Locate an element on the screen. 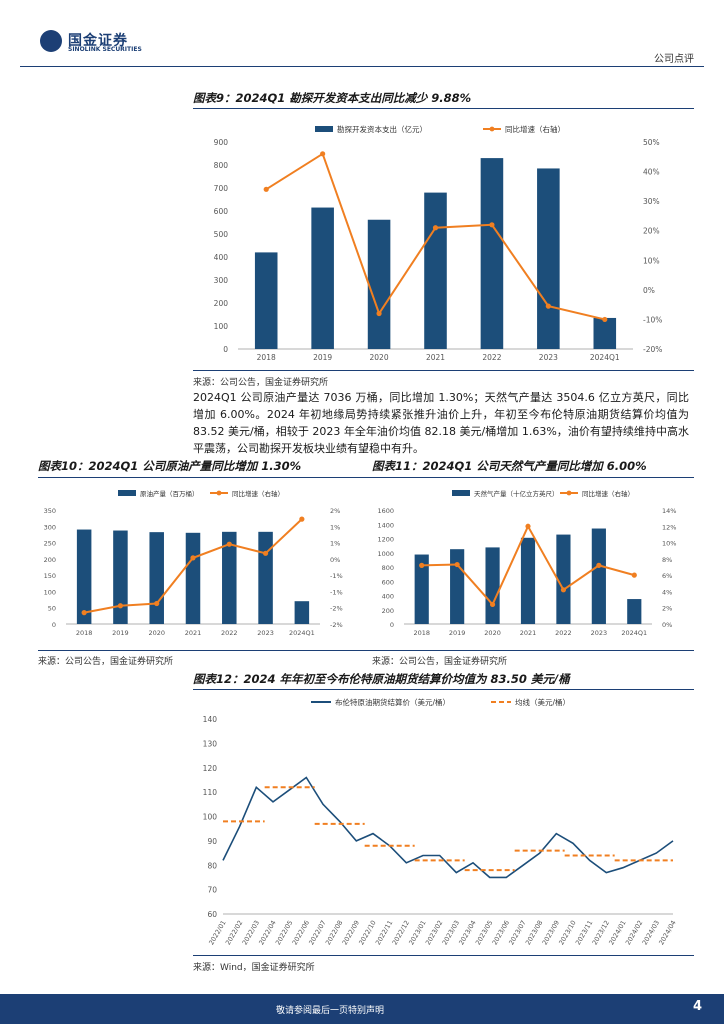  x-tick-label: 2024Q1 is located at coordinates (605, 357).